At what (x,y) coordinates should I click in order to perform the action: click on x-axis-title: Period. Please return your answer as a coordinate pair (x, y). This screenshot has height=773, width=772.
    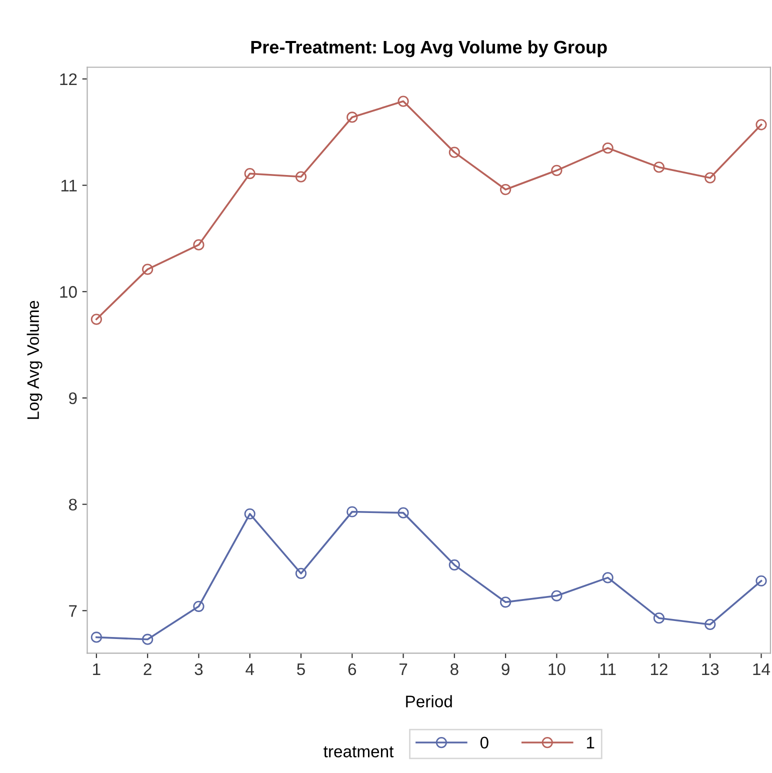
    Looking at the image, I should click on (429, 701).